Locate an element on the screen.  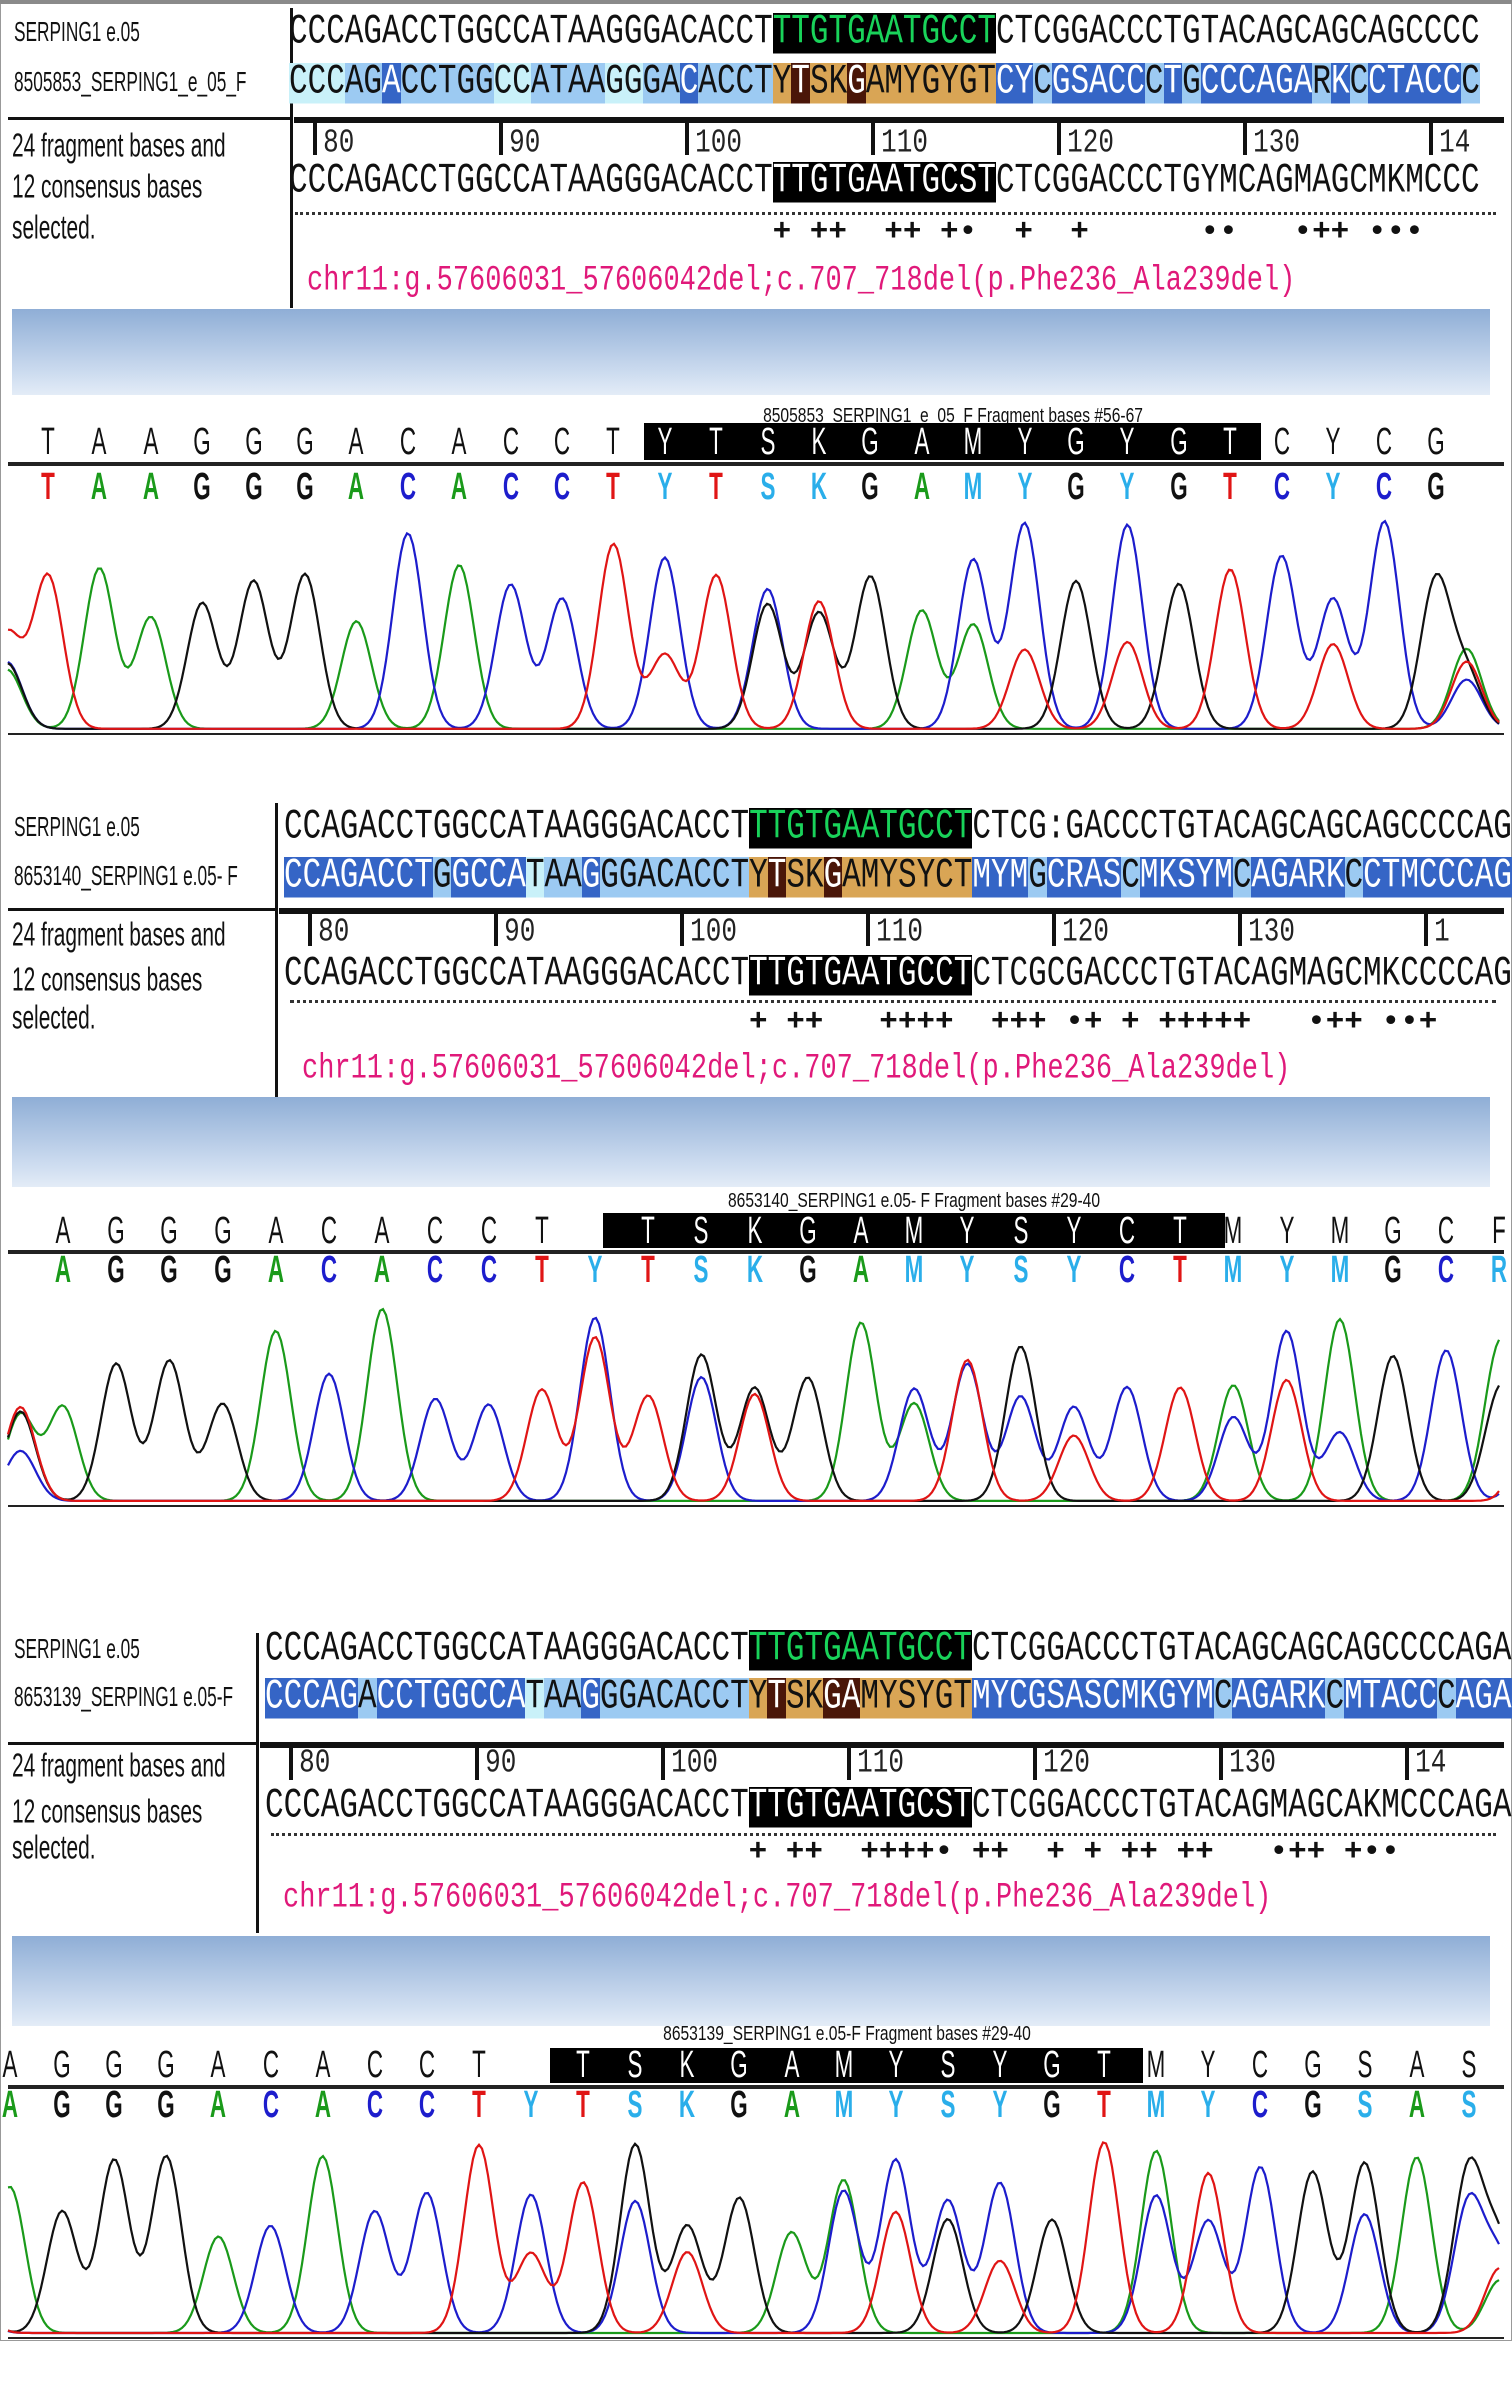
fragment-segment: MTACC is located at coordinates (1391, 1697).